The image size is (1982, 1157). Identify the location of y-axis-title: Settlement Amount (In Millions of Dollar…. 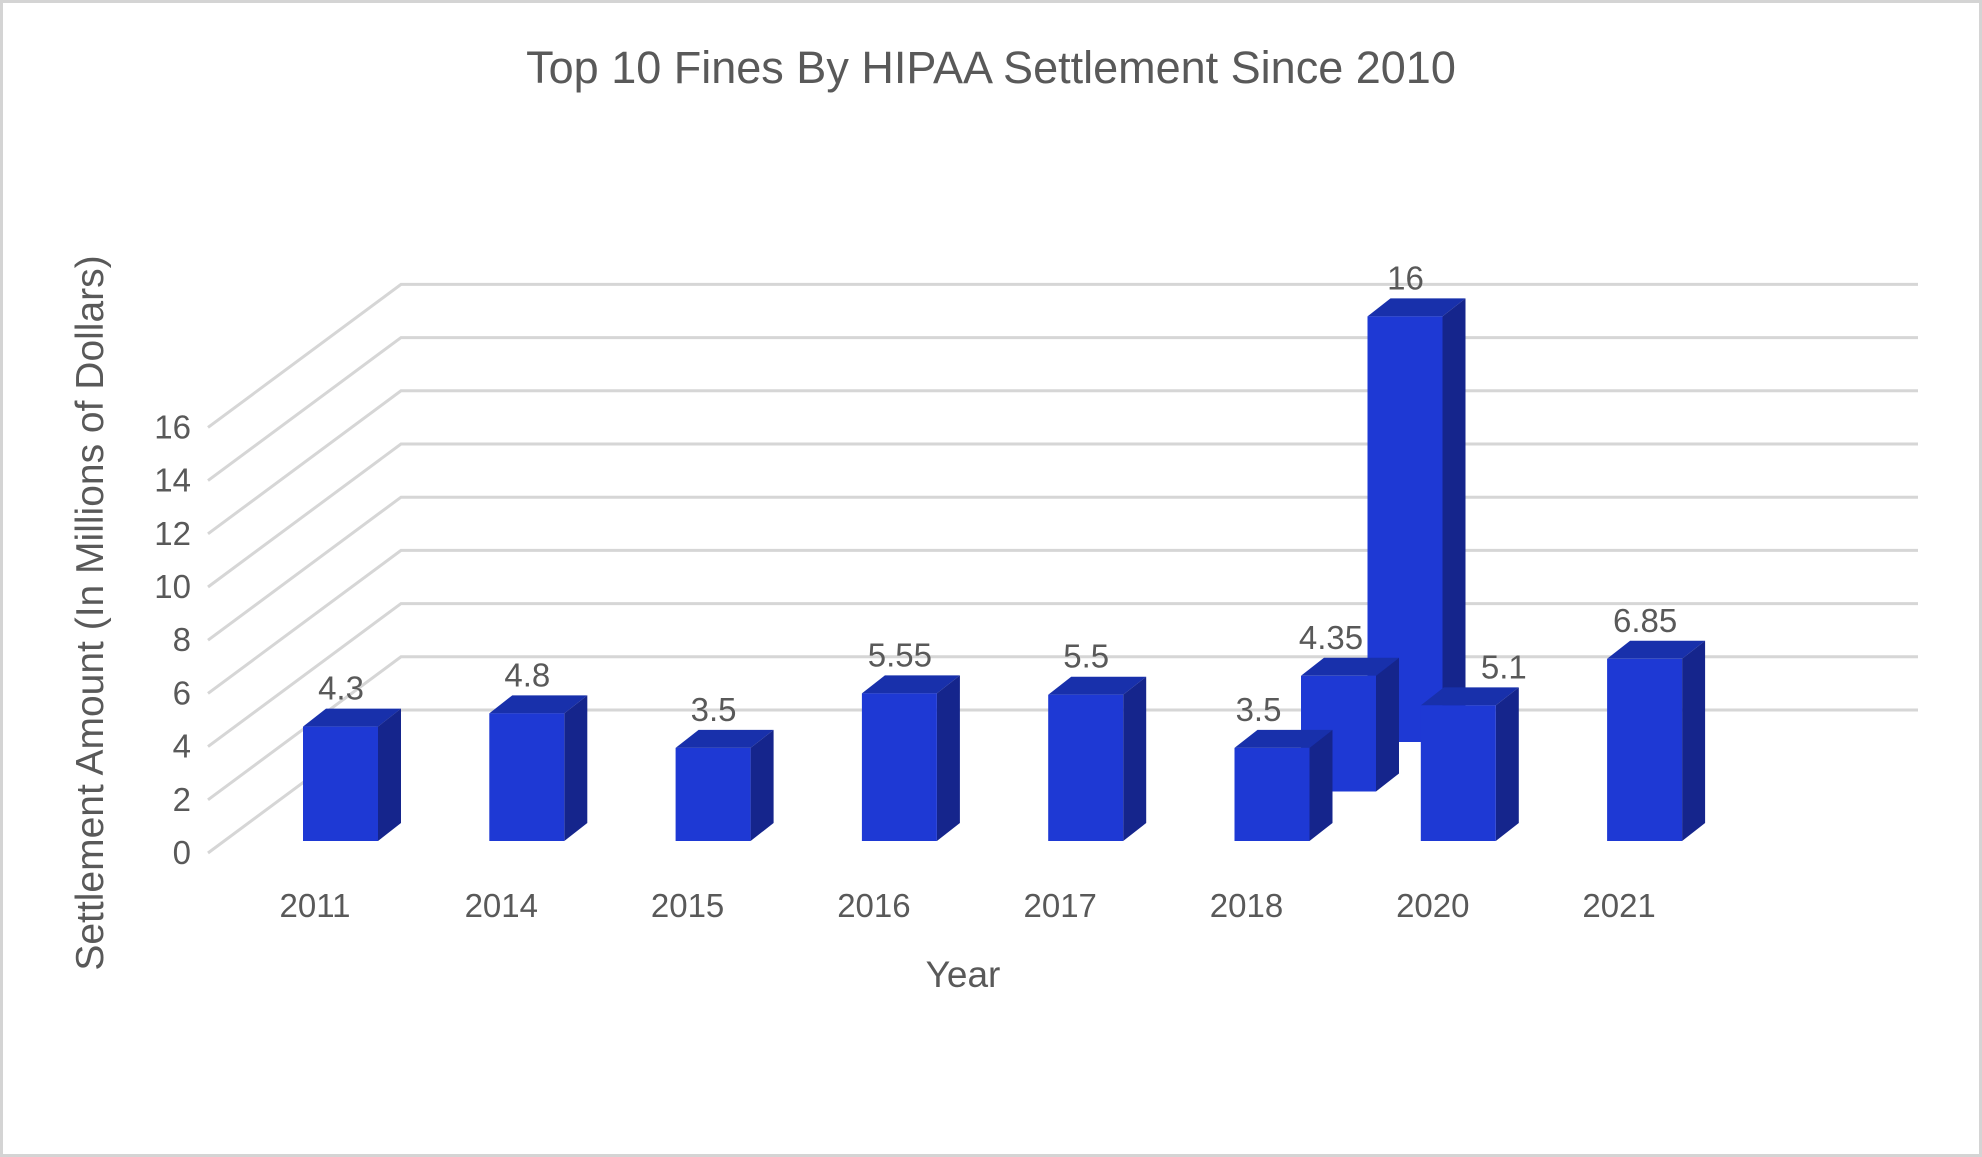
(90, 612).